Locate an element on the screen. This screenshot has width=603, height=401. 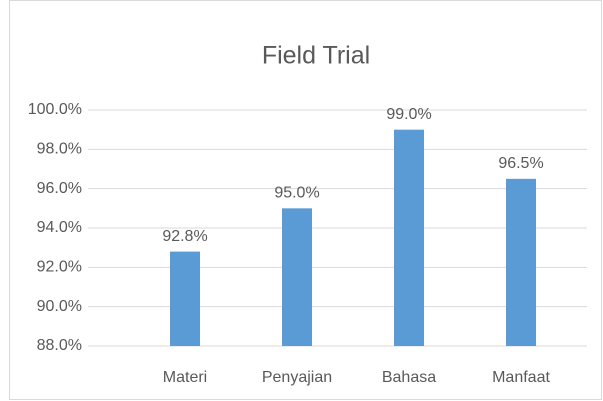
y-tick-label: 90.0% is located at coordinates (59, 306).